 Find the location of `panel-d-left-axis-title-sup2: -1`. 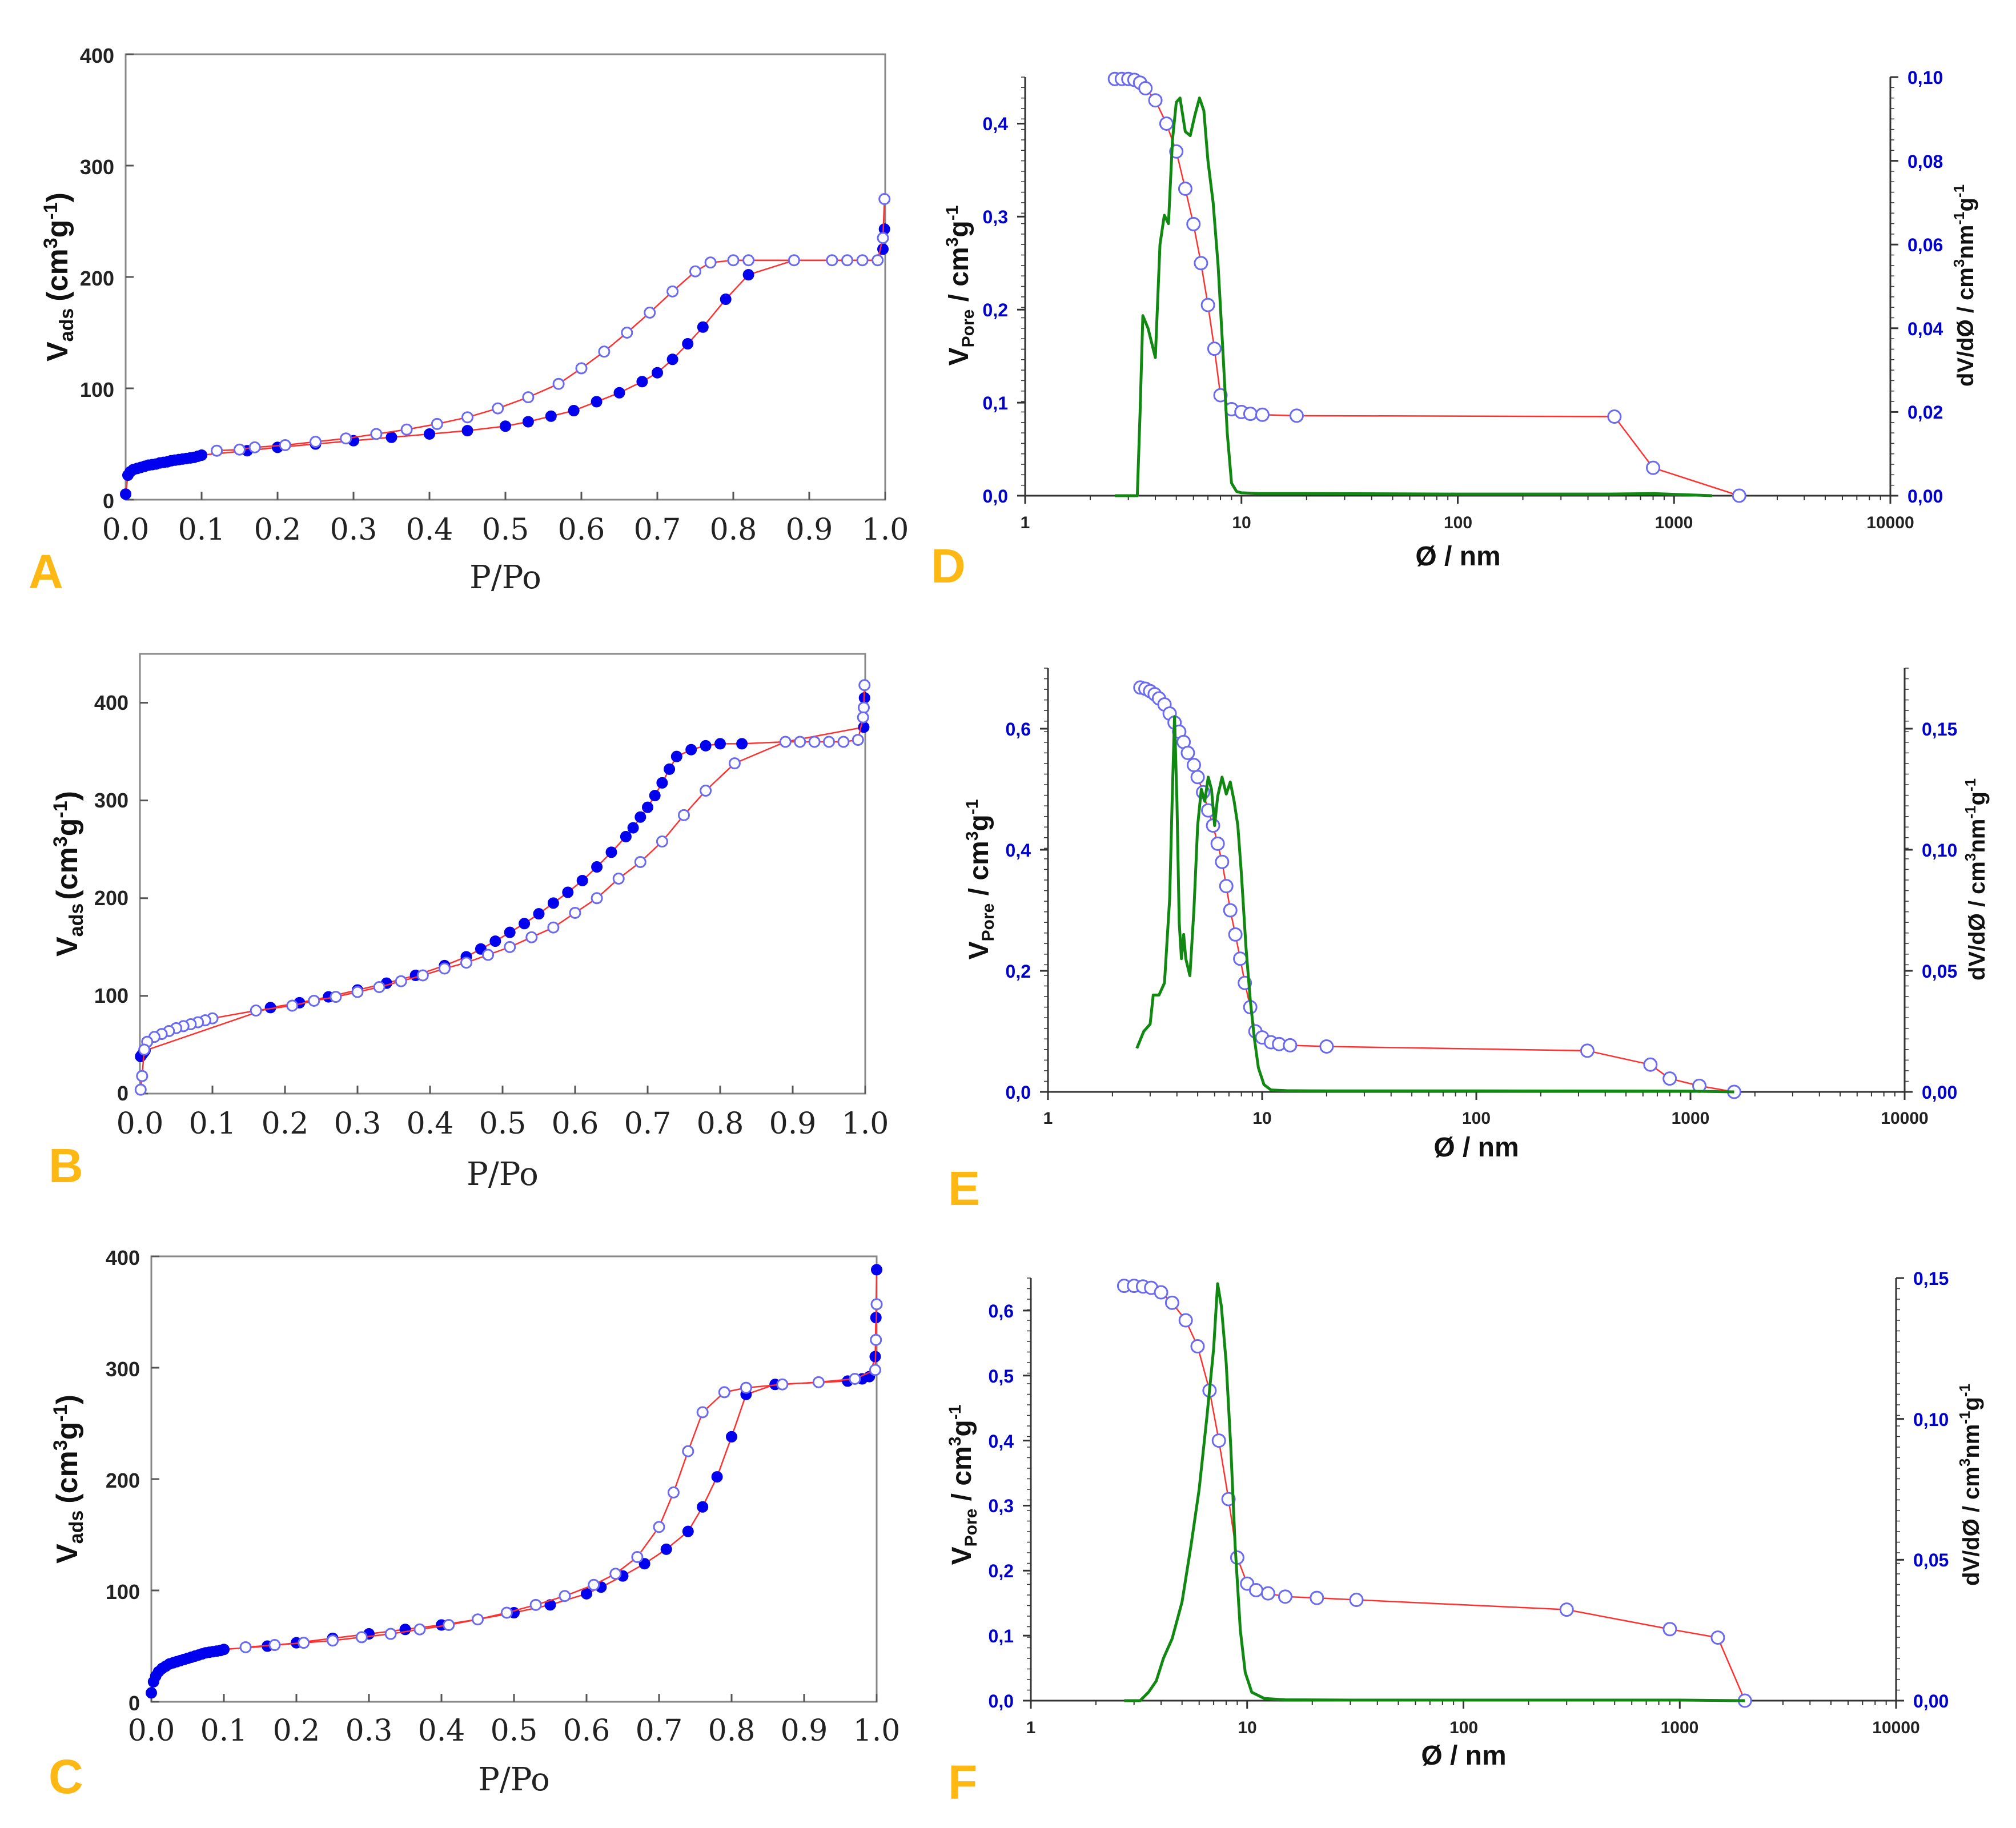

panel-d-left-axis-title-sup2: -1 is located at coordinates (952, 213).